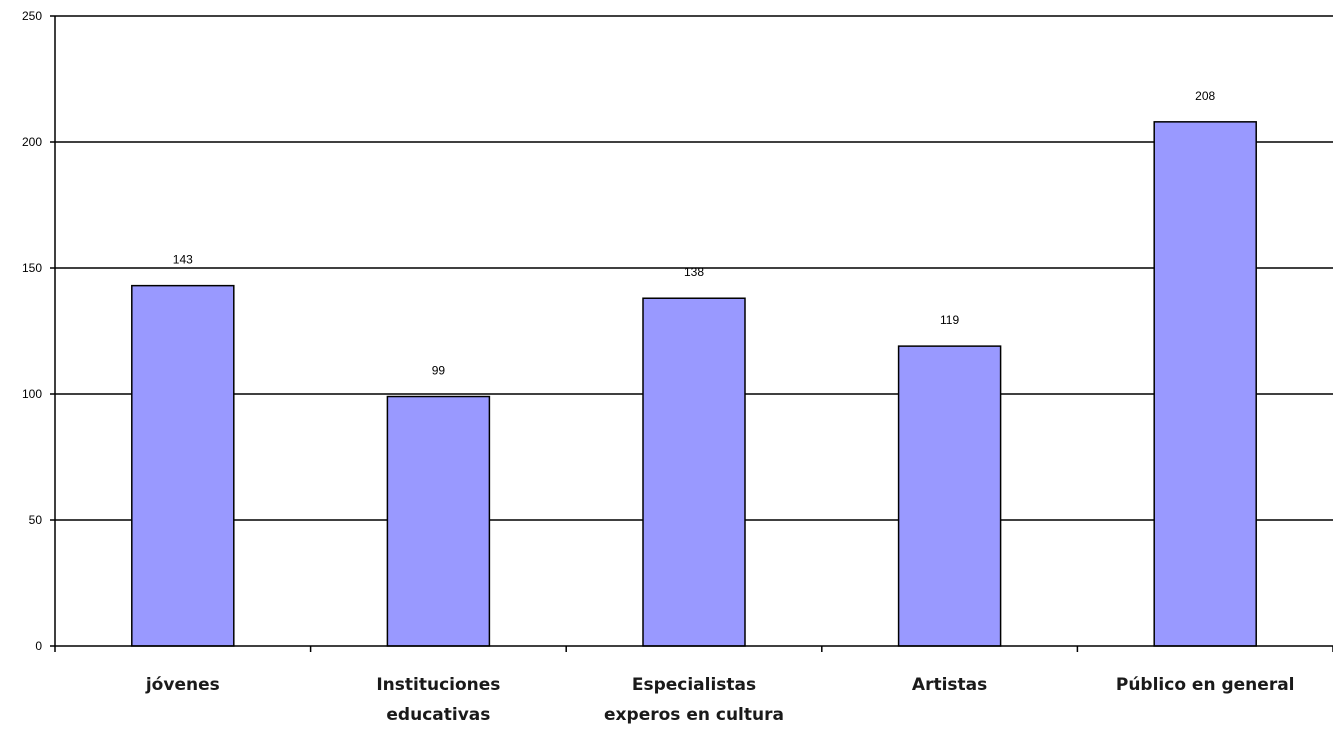  I want to click on category-label: Especialistas experos en cultura, so click(694, 700).